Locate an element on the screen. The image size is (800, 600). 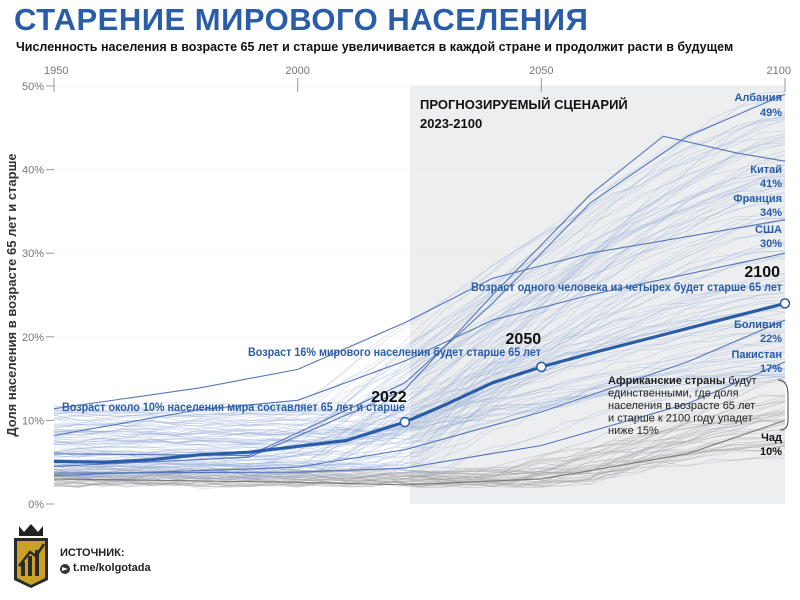
x-tick-label: 1950 is located at coordinates (56, 71).